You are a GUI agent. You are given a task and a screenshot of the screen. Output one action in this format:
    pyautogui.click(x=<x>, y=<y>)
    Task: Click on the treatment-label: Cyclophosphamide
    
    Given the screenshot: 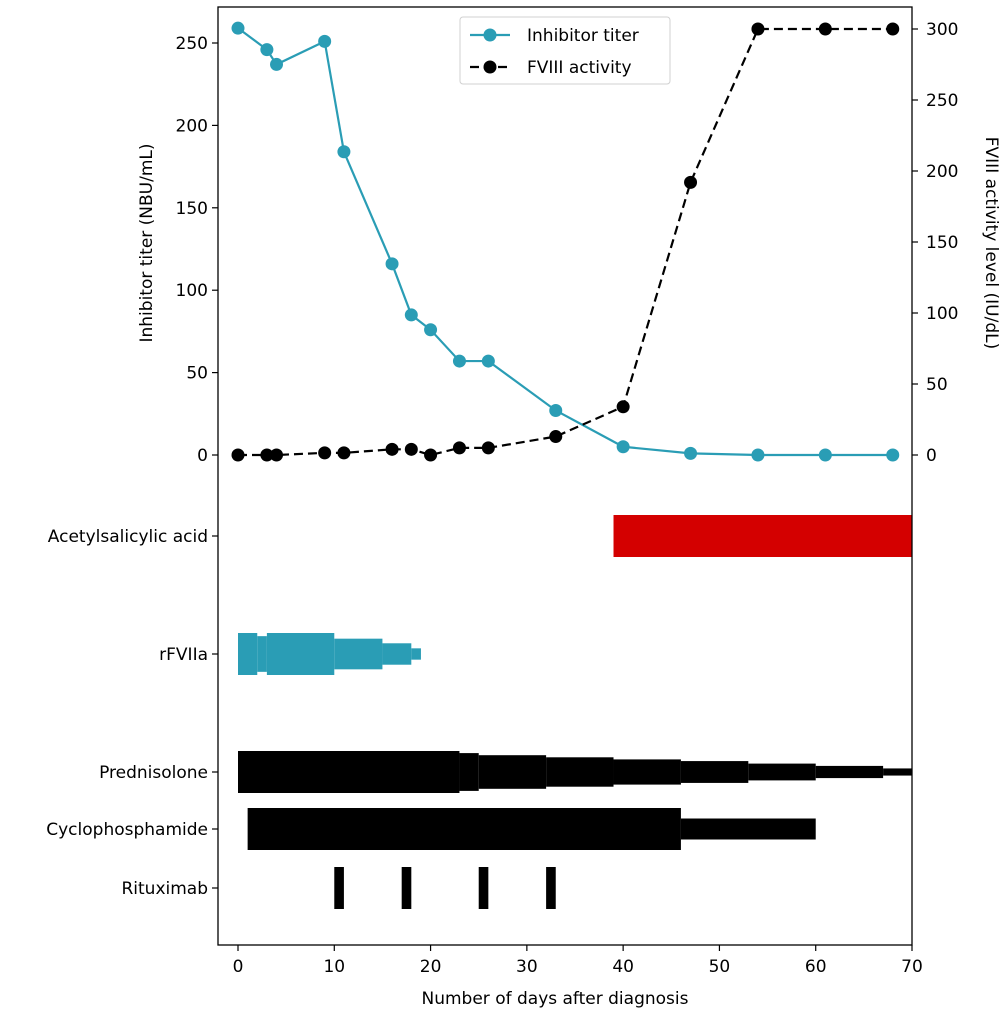 What is the action you would take?
    pyautogui.click(x=127, y=830)
    